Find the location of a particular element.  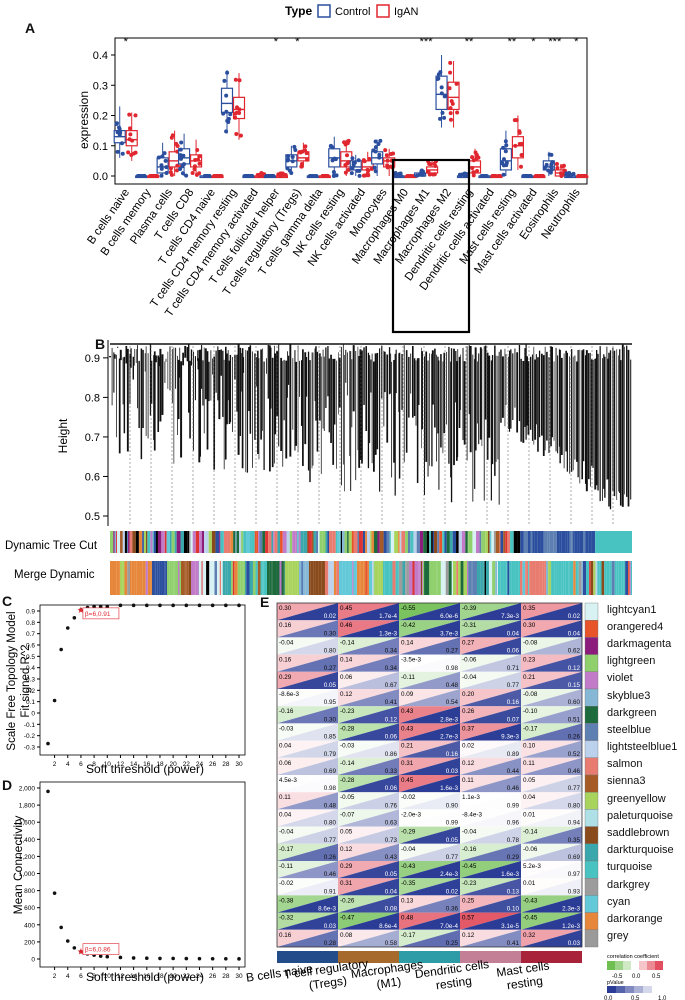

corr-value: -0.39 is located at coordinates (469, 608).